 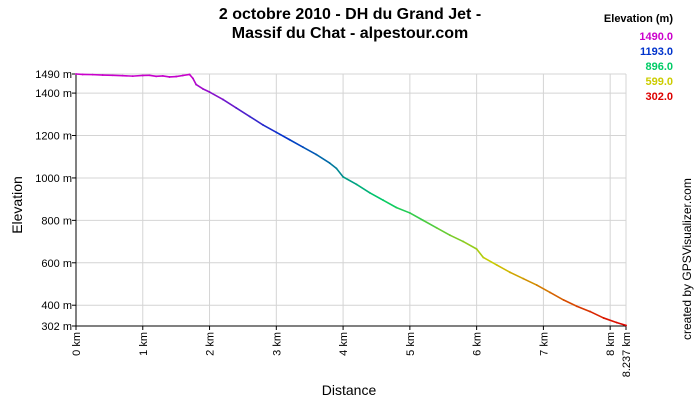 What do you see at coordinates (53, 94) in the screenshot?
I see `y-tick-label: 1400 m` at bounding box center [53, 94].